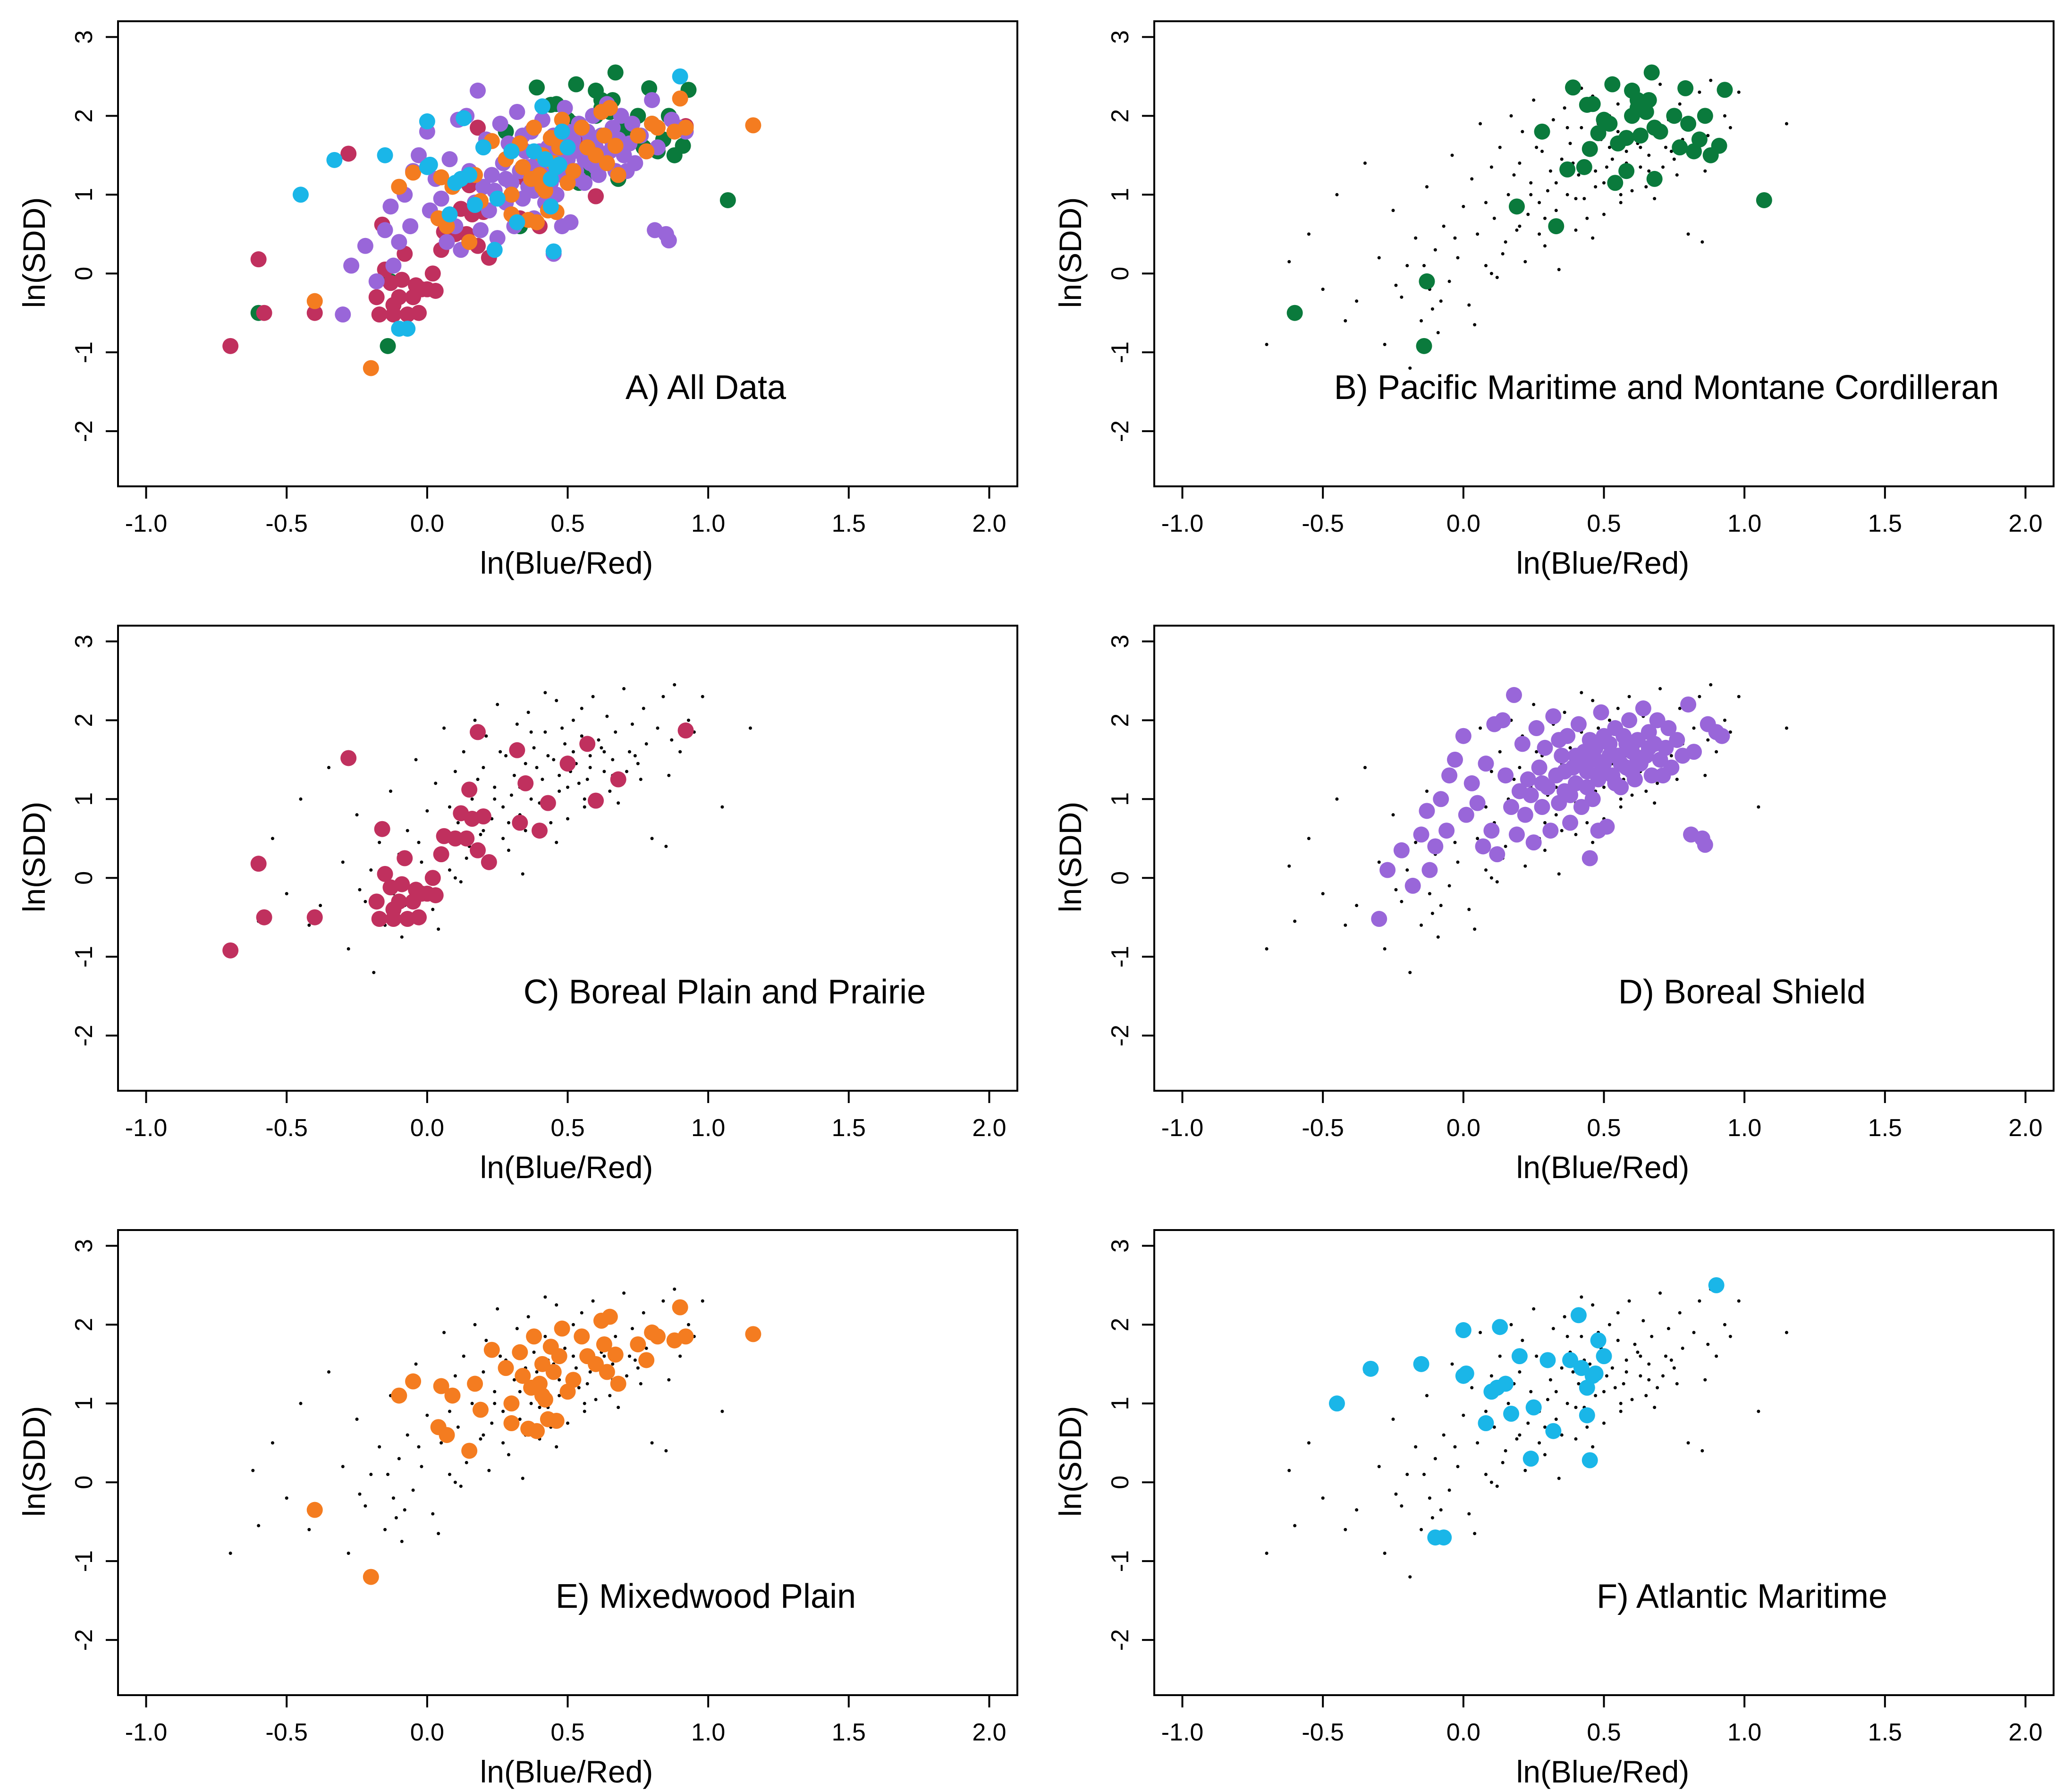 The image size is (2072, 1791). Describe the element at coordinates (84, 1482) in the screenshot. I see `y-tick-label: 0` at that location.